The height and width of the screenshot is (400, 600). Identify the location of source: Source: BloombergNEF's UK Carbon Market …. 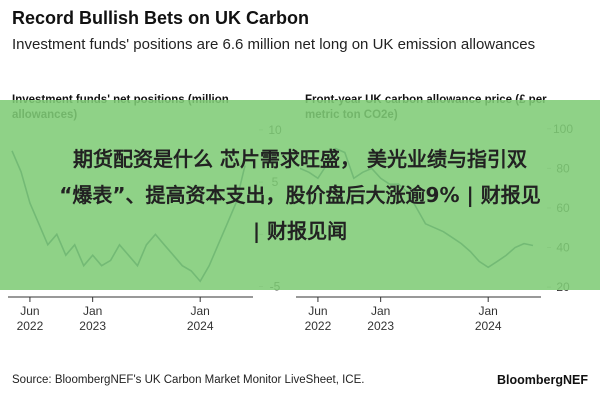
(188, 380).